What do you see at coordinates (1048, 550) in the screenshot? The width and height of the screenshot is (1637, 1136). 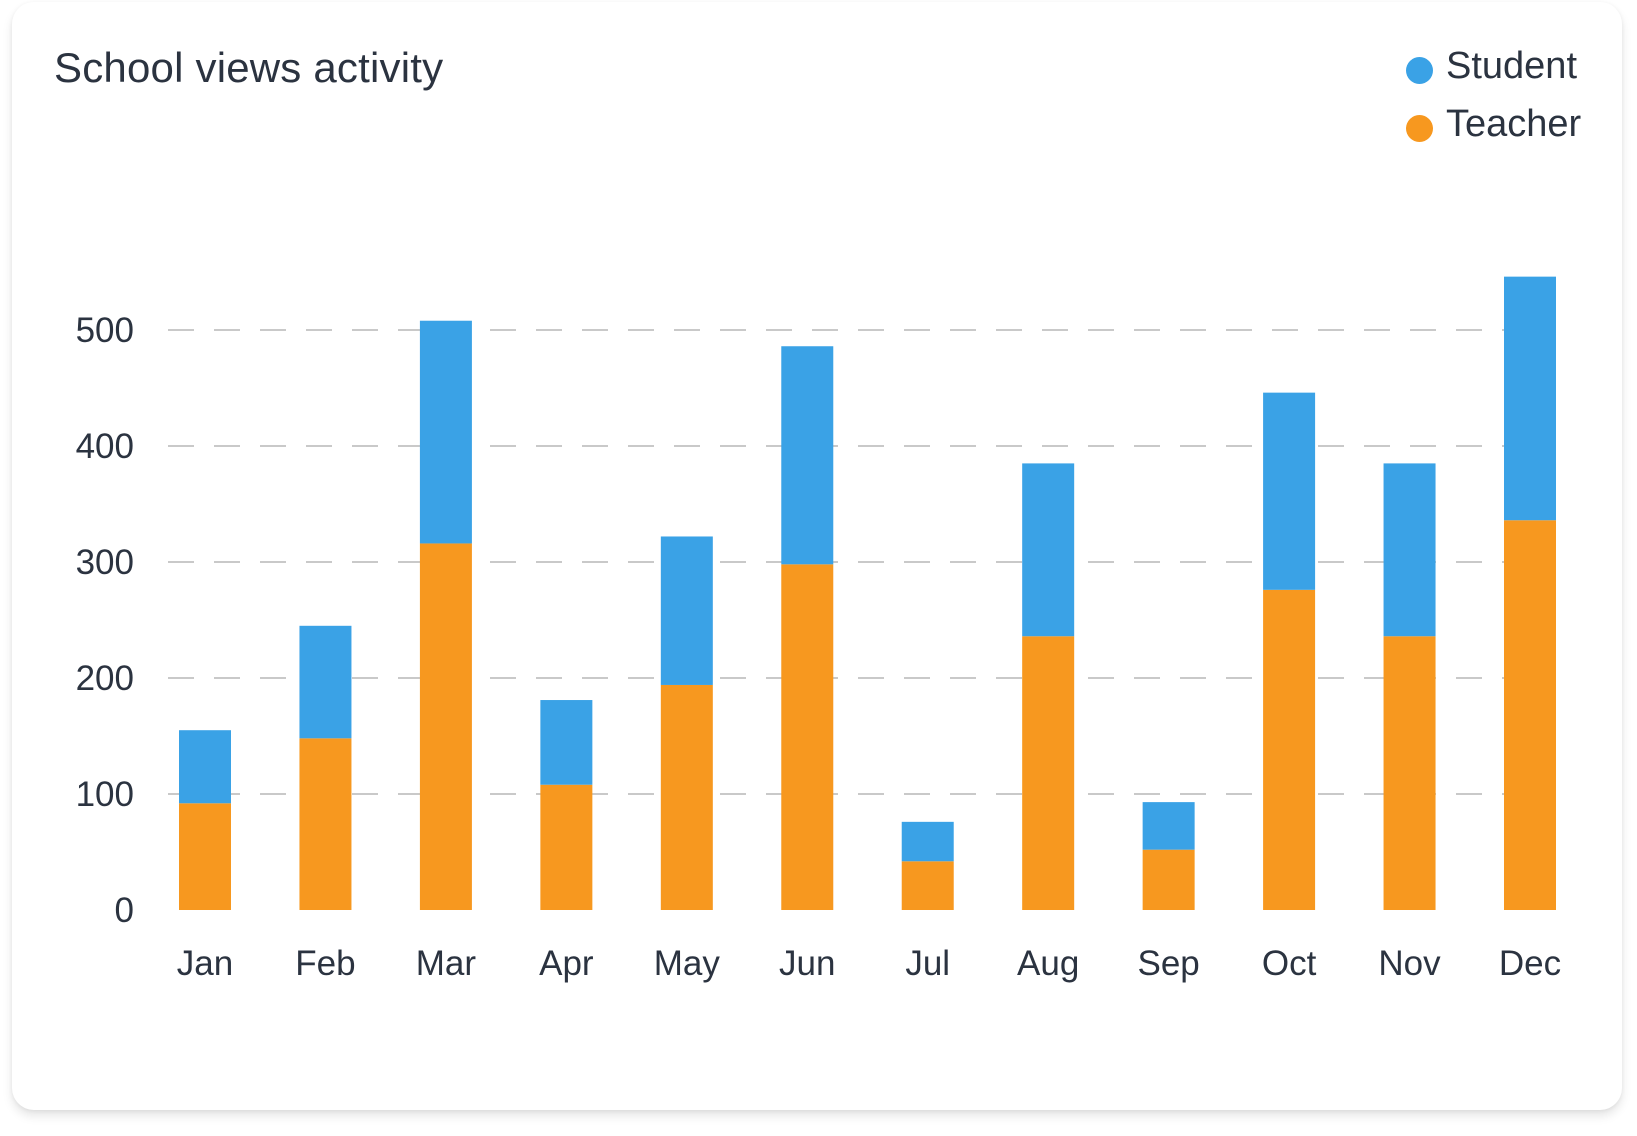 I see `bar-student-aug` at bounding box center [1048, 550].